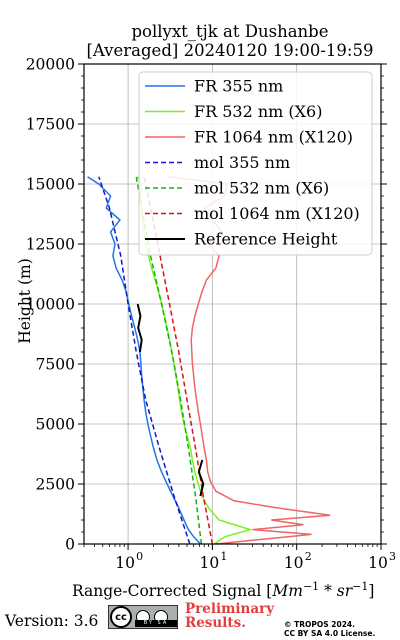 The image size is (400, 640). Describe the element at coordinates (121, 617) in the screenshot. I see `cc-badge-icon: cc` at that location.